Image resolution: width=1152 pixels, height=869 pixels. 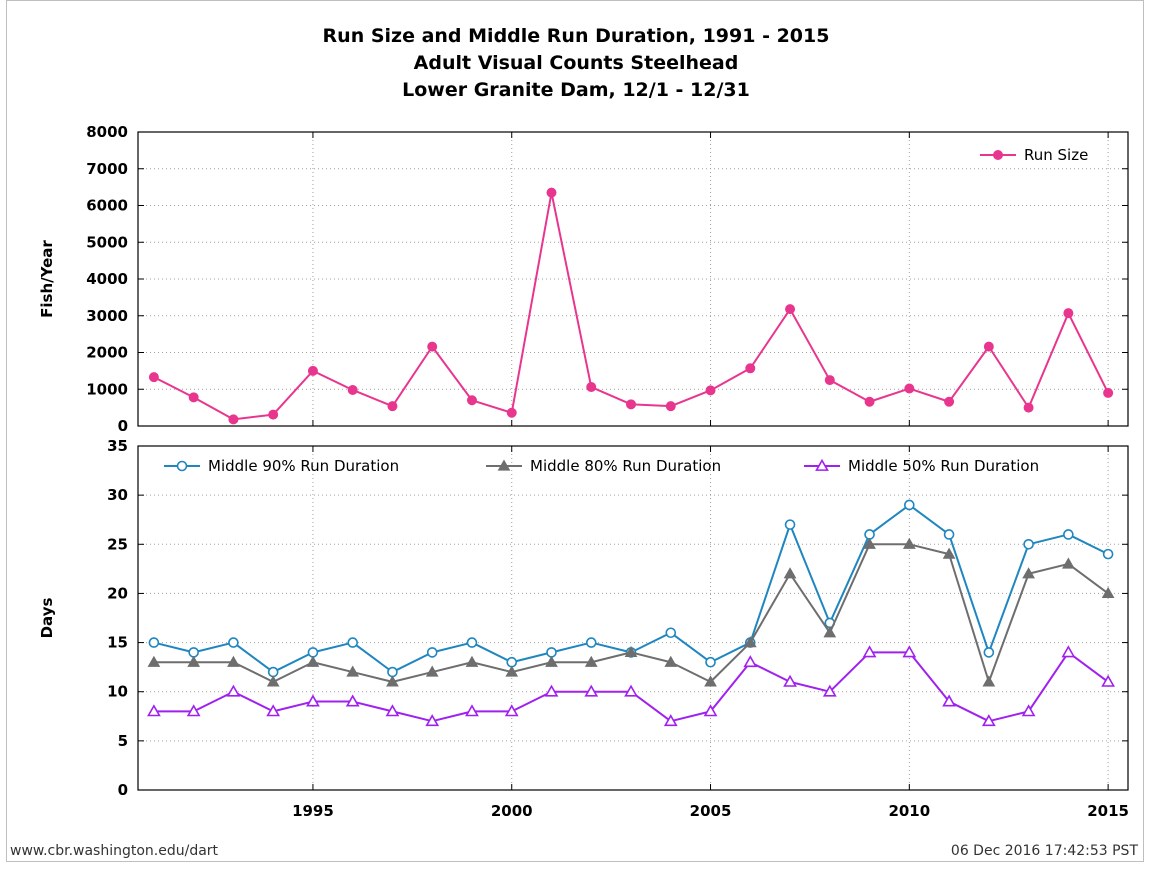 I want to click on bottom-y-tick-label: 15, so click(x=117, y=643).